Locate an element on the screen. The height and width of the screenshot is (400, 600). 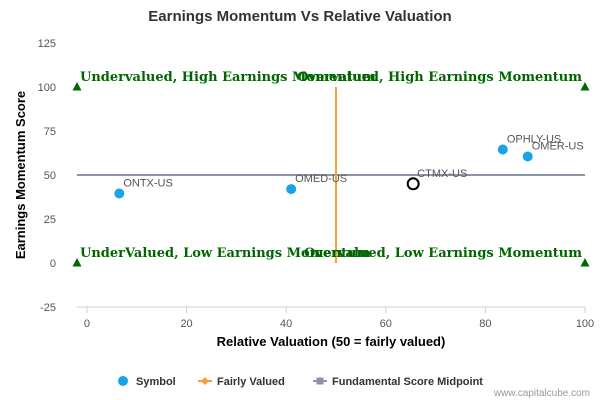
point-omer-us is located at coordinates (527, 156).